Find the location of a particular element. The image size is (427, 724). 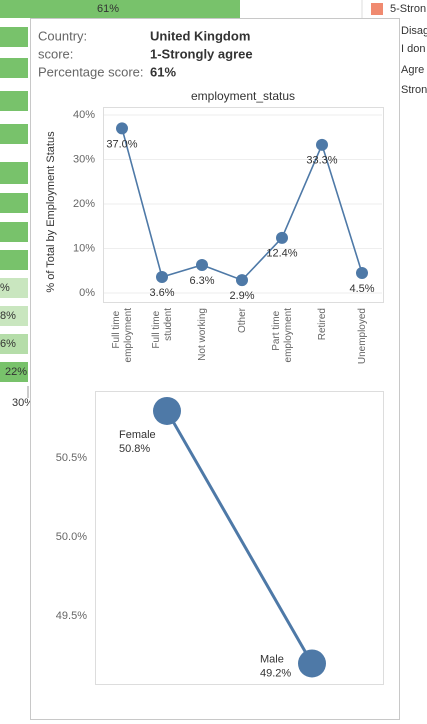

bg-bar-label: % is located at coordinates (5, 288).